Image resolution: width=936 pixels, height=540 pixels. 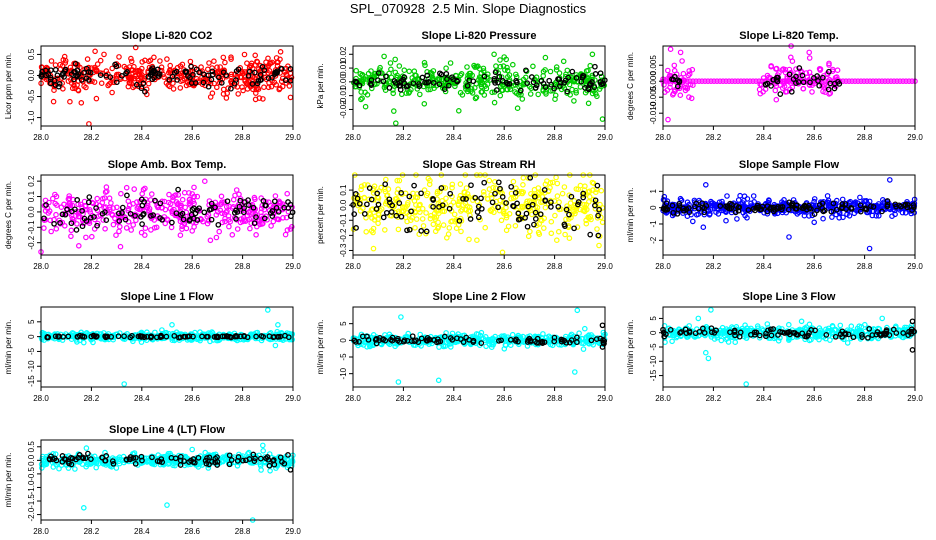 I want to click on x-tick-label: 29.0, so click(x=293, y=266).